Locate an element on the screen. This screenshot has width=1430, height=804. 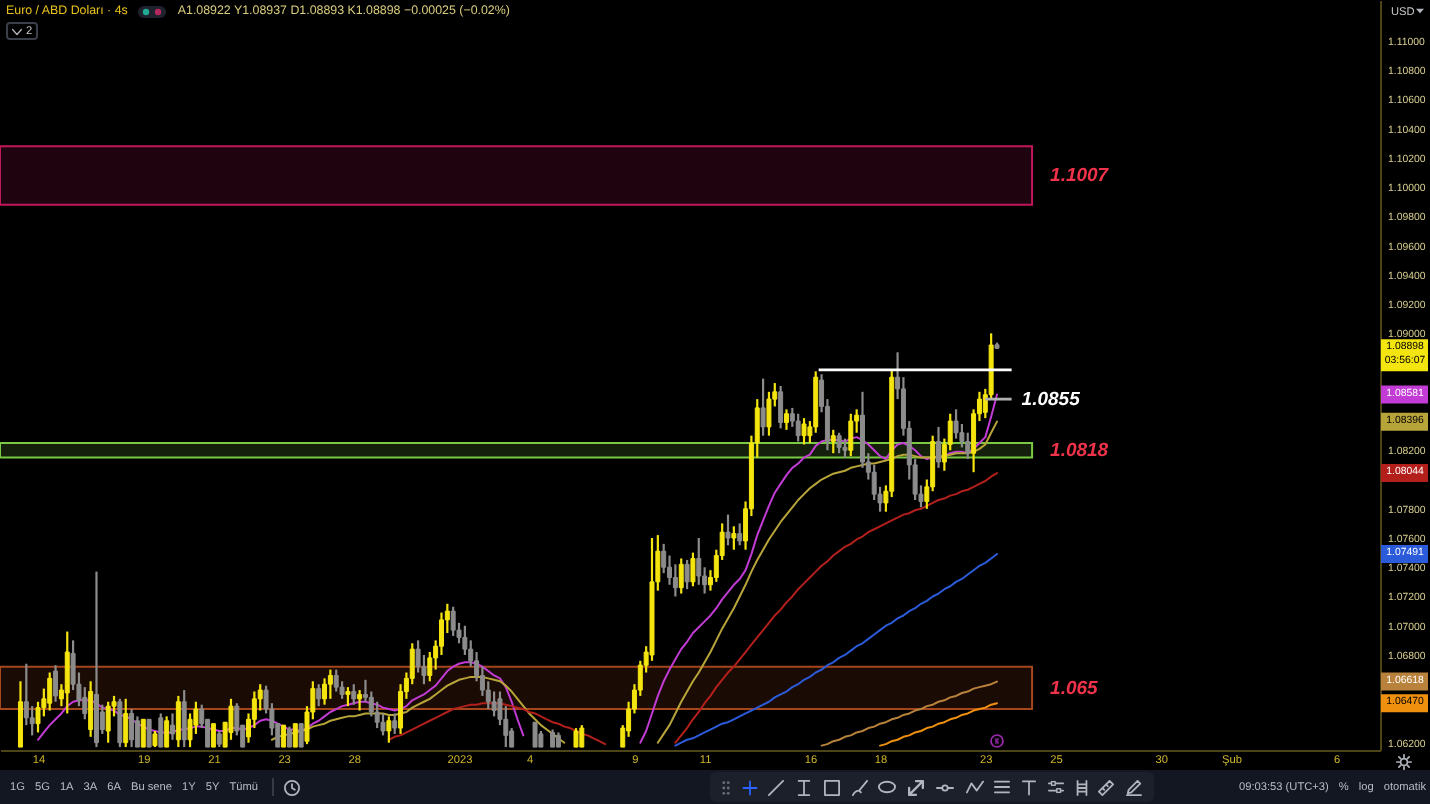
ref-line-label: 1.0855 is located at coordinates (1051, 400).